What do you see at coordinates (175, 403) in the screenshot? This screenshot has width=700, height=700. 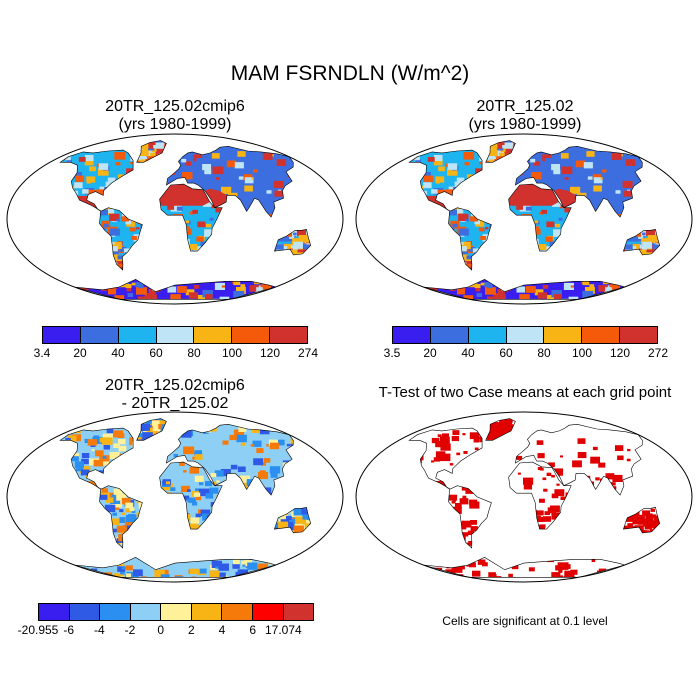 I see `panel-3-title-line2: - 20TR_125.02` at bounding box center [175, 403].